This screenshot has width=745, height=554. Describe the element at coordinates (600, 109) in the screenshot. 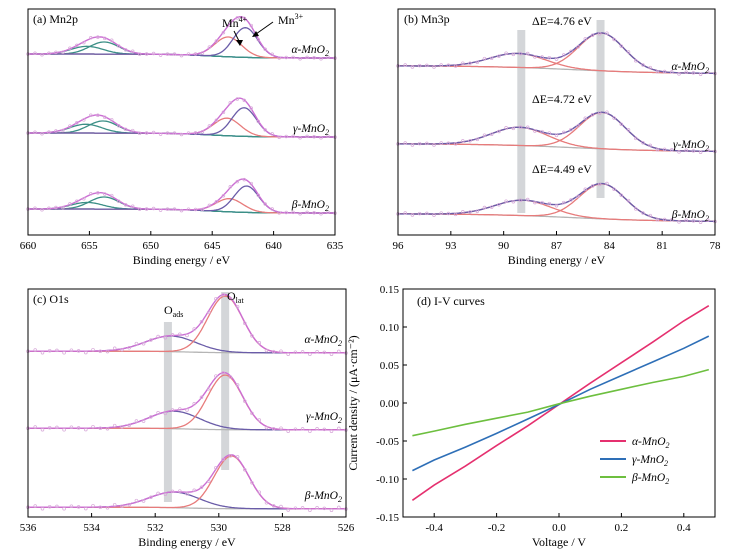

I see `highlight-band` at that location.